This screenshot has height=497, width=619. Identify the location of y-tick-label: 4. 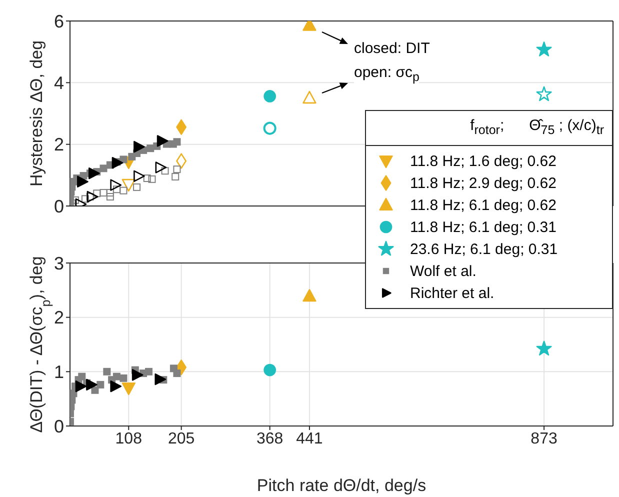
(59, 83).